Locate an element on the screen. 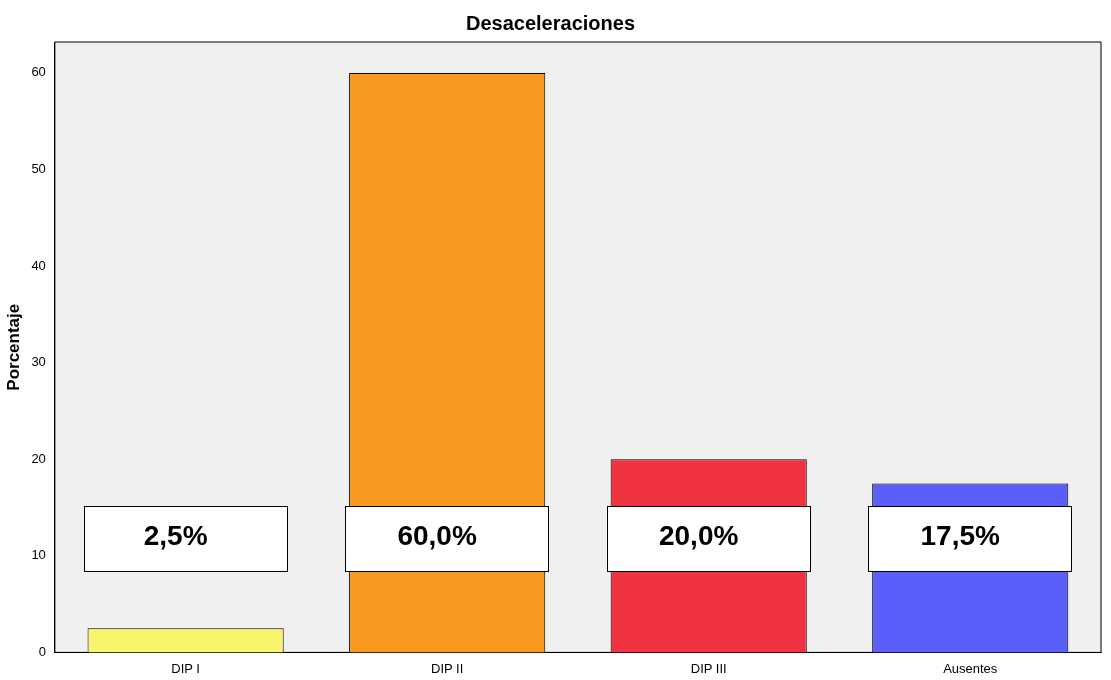 Image resolution: width=1111 pixels, height=680 pixels. y-tick-label: 20 is located at coordinates (38, 458).